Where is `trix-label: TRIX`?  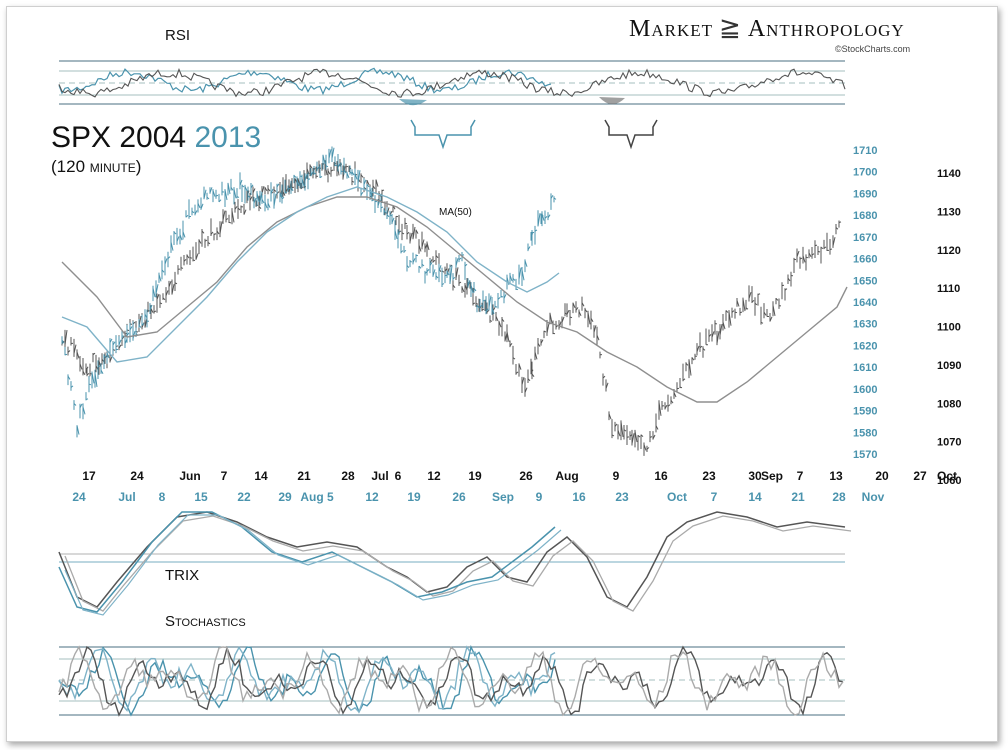 trix-label: TRIX is located at coordinates (182, 575).